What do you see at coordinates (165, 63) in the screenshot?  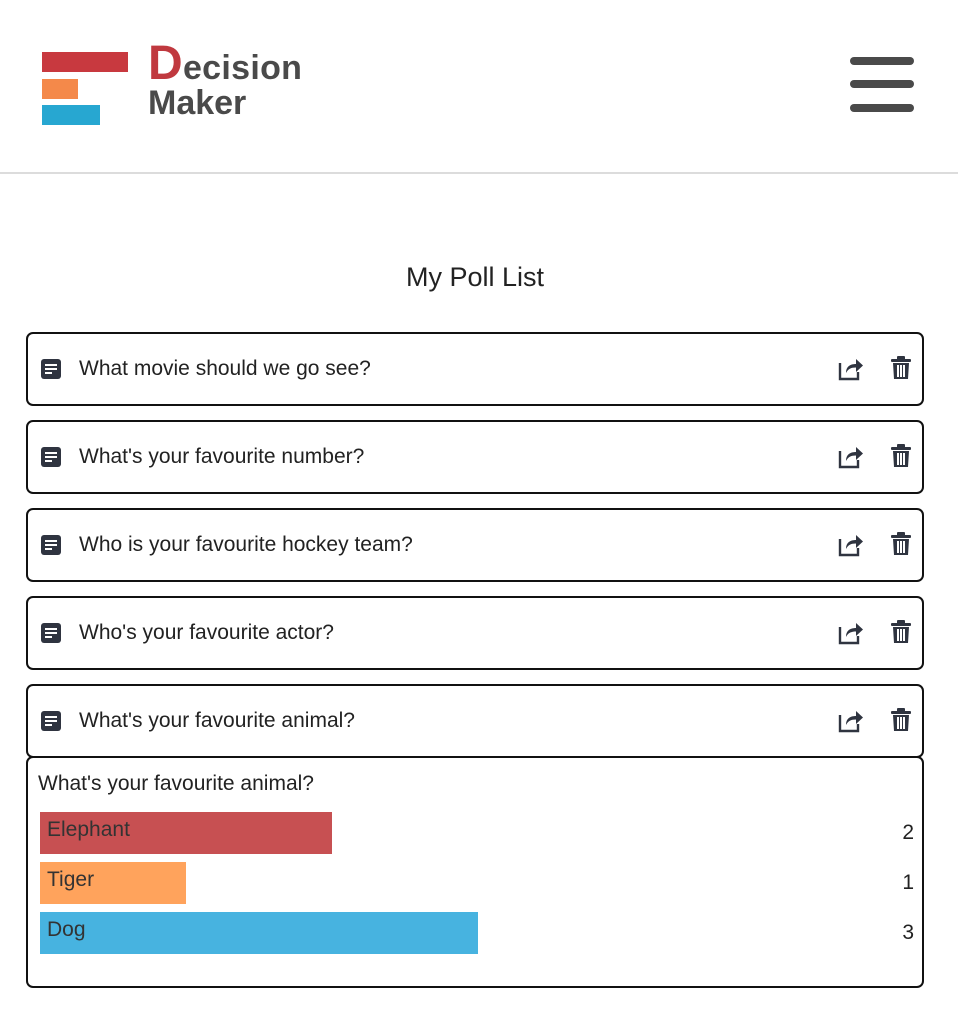 I see `logo-initial: D` at bounding box center [165, 63].